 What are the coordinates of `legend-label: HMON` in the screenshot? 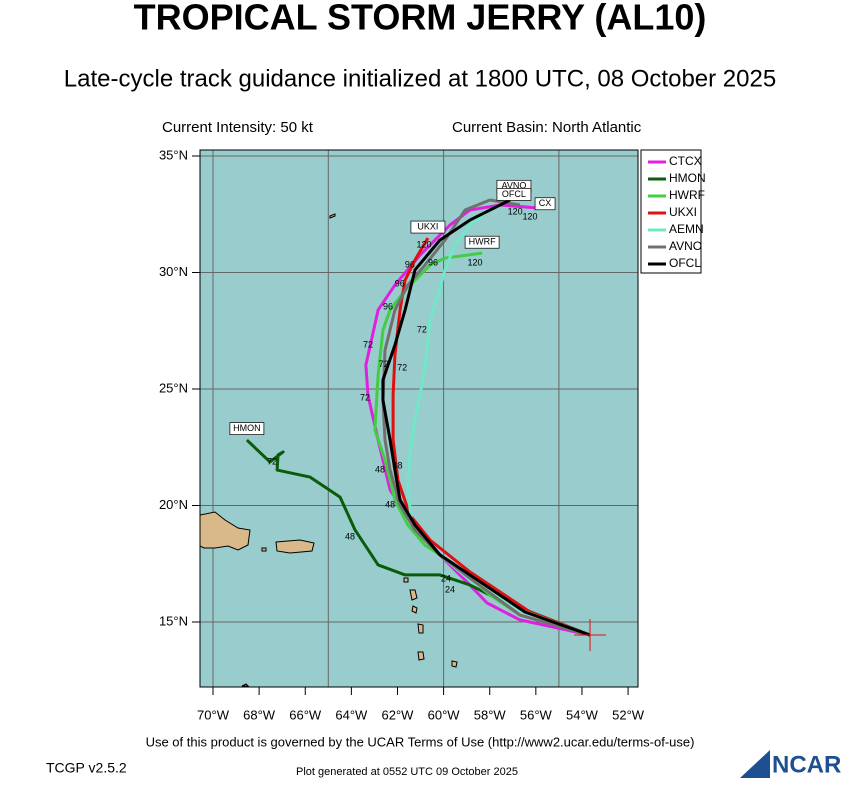 It's located at (687, 178).